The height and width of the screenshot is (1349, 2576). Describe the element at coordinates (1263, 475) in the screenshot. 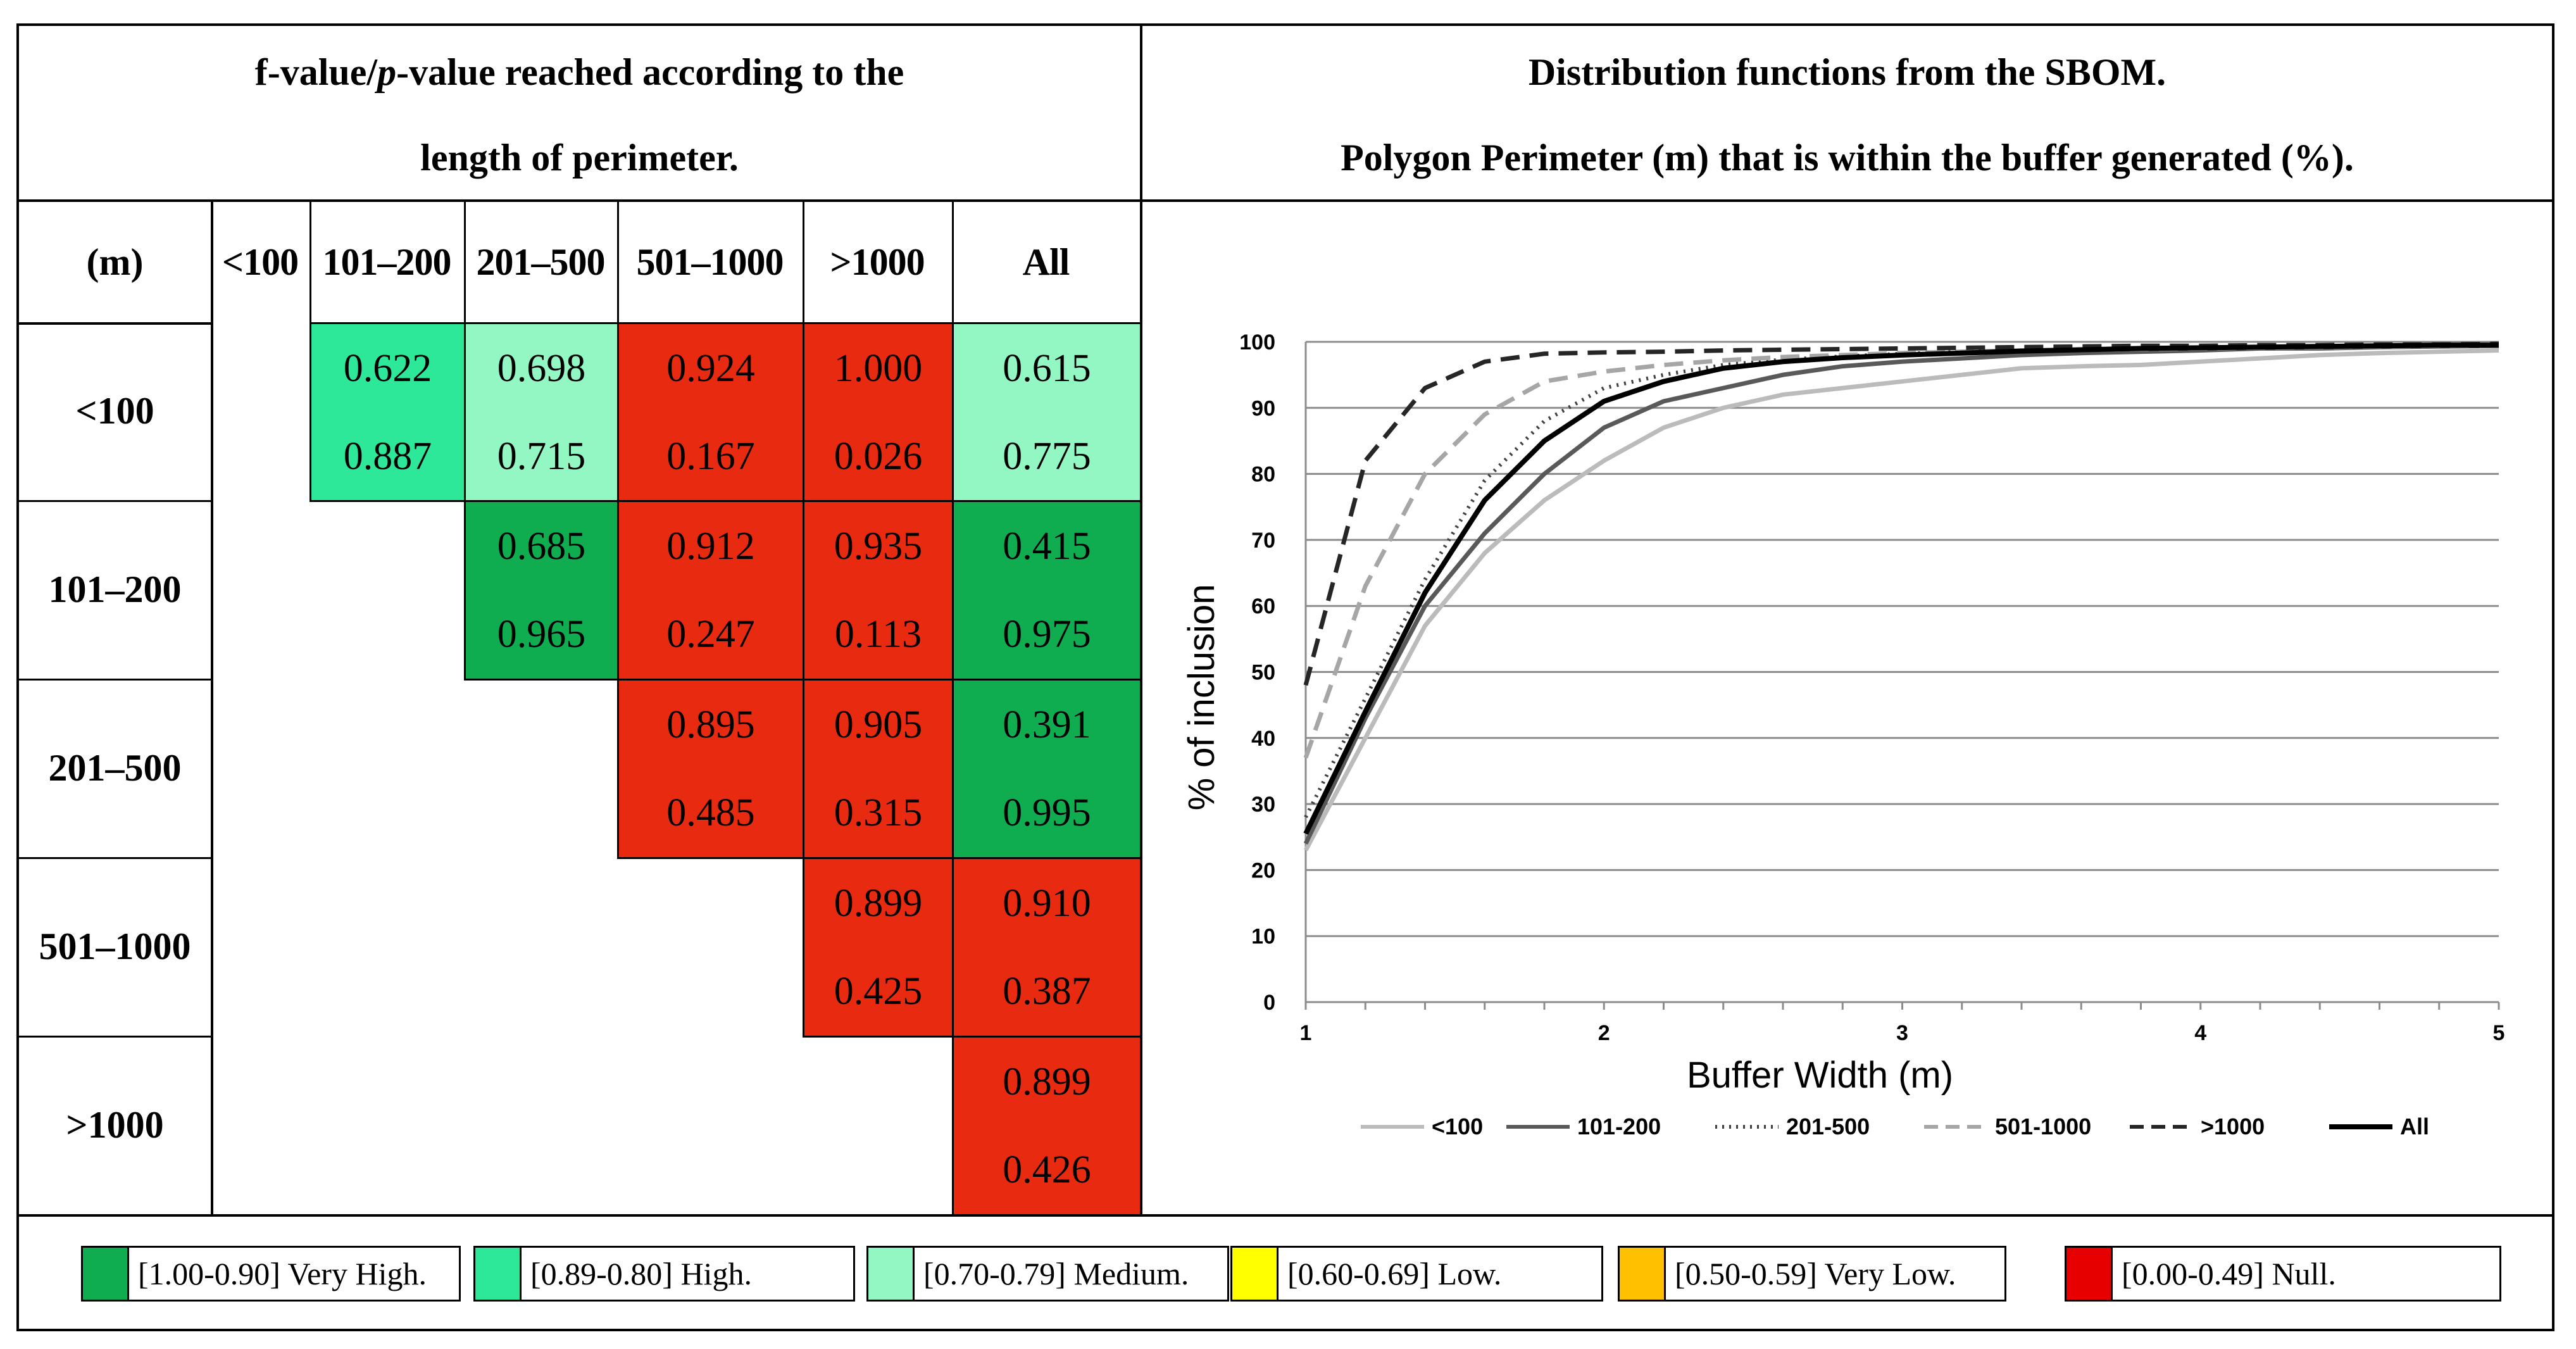

I see `y-tick-label: 80` at that location.